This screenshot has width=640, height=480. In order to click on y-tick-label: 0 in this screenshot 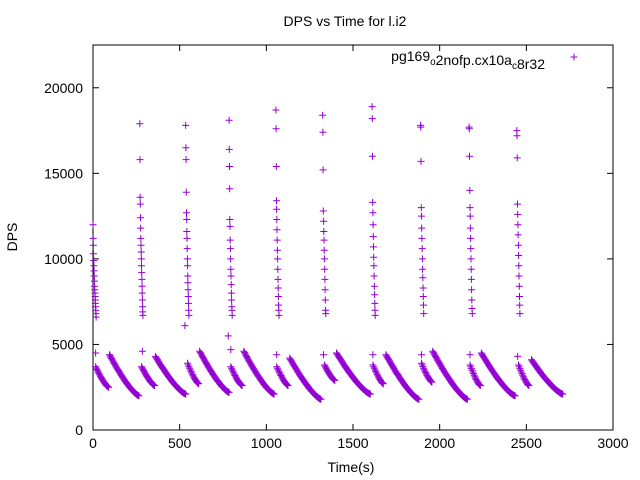, I will do `click(79, 430)`.